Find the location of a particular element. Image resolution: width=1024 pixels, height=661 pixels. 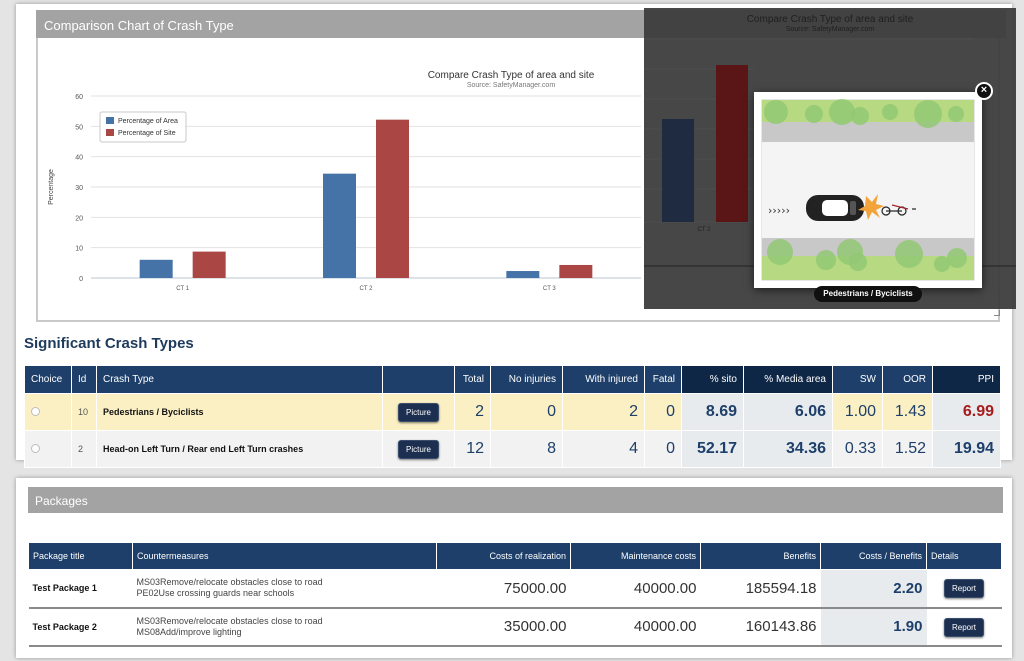

col-fatal: Fatal is located at coordinates (663, 379).